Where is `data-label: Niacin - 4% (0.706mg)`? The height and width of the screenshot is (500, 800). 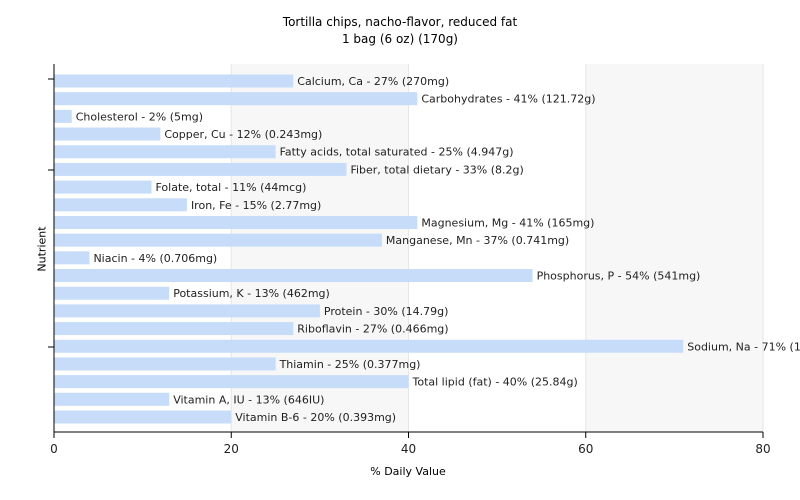 data-label: Niacin - 4% (0.706mg) is located at coordinates (155, 258).